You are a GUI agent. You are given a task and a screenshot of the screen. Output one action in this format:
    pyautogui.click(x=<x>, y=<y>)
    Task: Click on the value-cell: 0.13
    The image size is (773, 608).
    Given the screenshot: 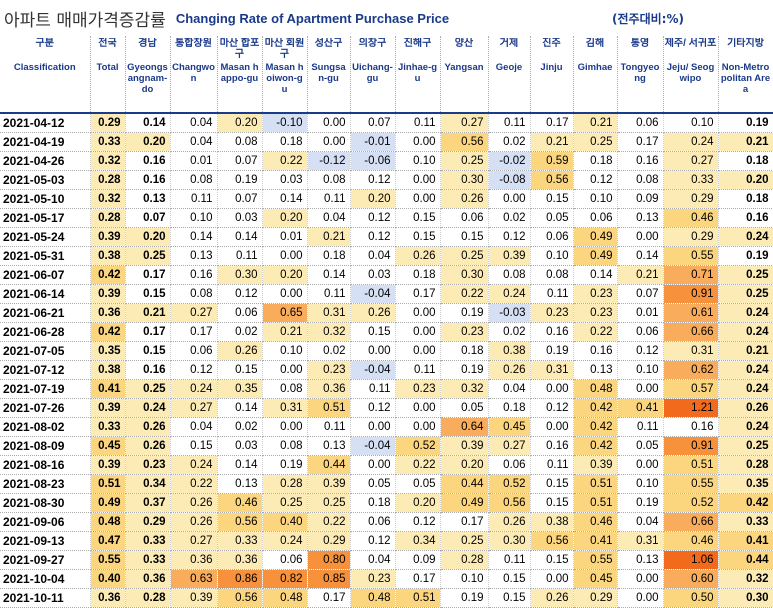 What is the action you would take?
    pyautogui.click(x=240, y=484)
    